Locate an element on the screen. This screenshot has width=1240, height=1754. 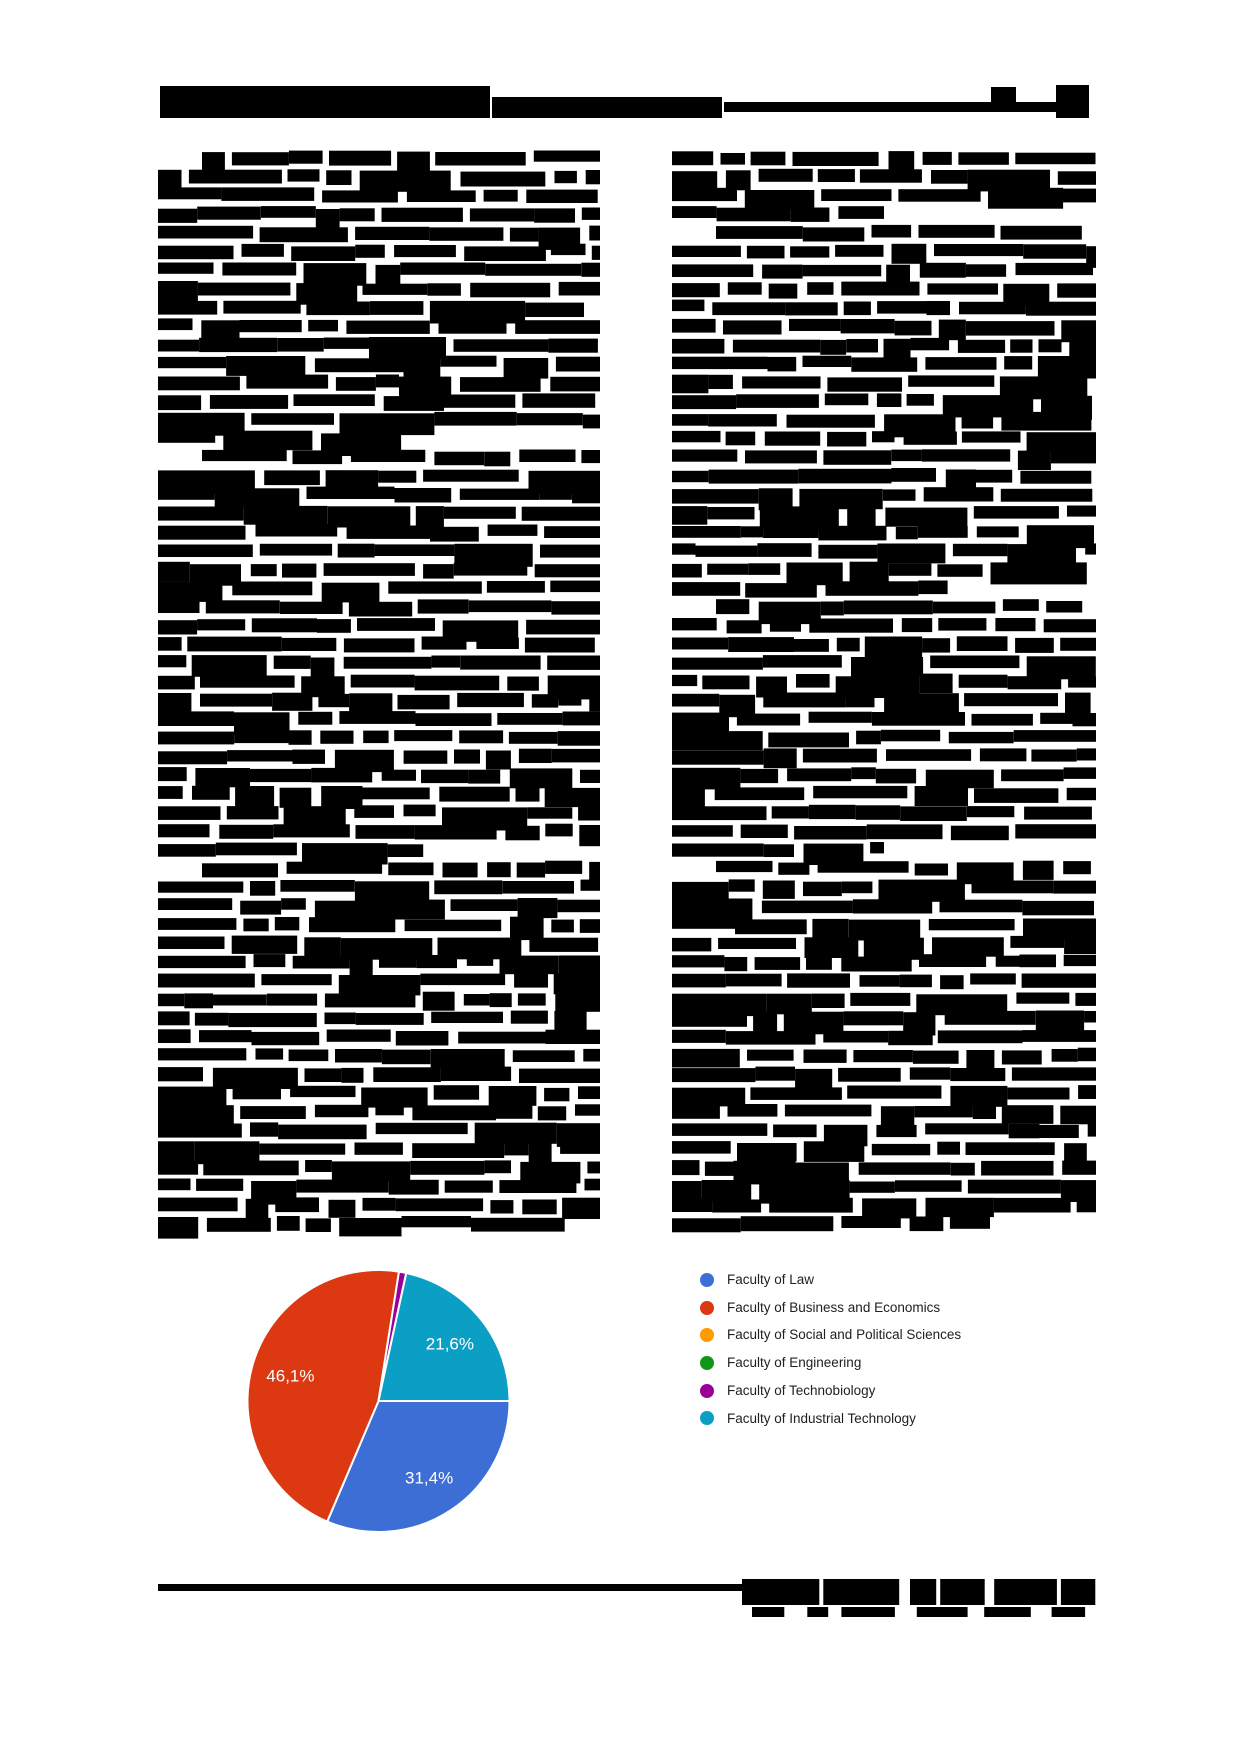
legend-item-label: Faculty of Law is located at coordinates (771, 1280).